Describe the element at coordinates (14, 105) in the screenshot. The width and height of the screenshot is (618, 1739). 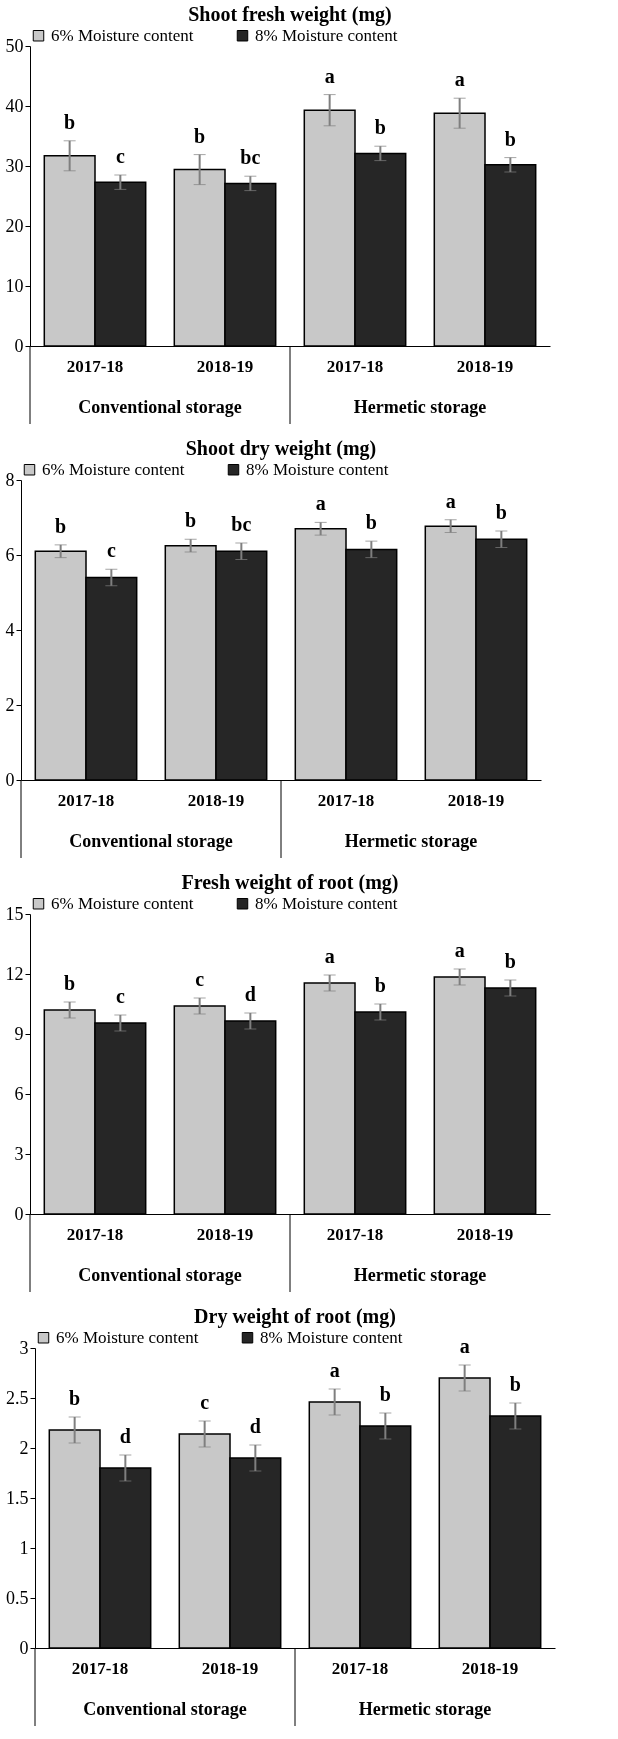
I see `y-tick-label: 40` at that location.